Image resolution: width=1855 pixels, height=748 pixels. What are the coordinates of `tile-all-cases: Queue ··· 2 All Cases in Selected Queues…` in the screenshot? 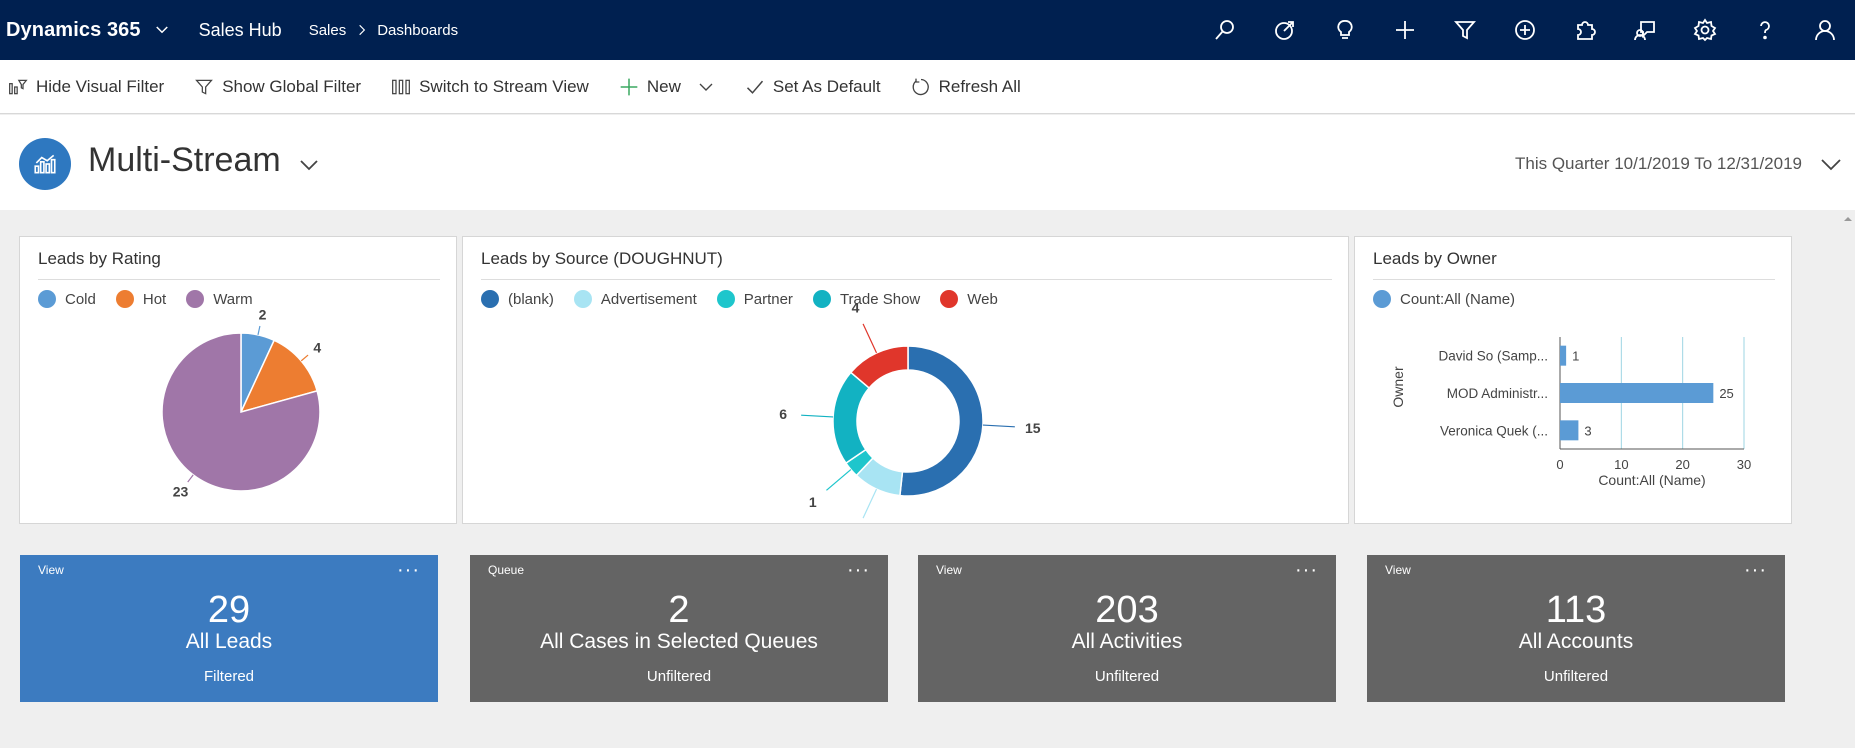 It's located at (679, 628).